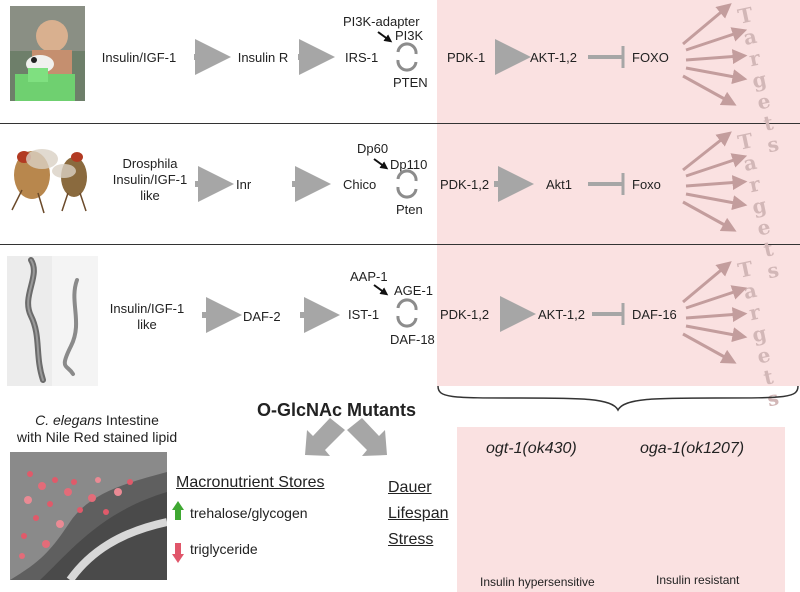  What do you see at coordinates (52, 321) in the screenshot?
I see `worm-photo` at bounding box center [52, 321].